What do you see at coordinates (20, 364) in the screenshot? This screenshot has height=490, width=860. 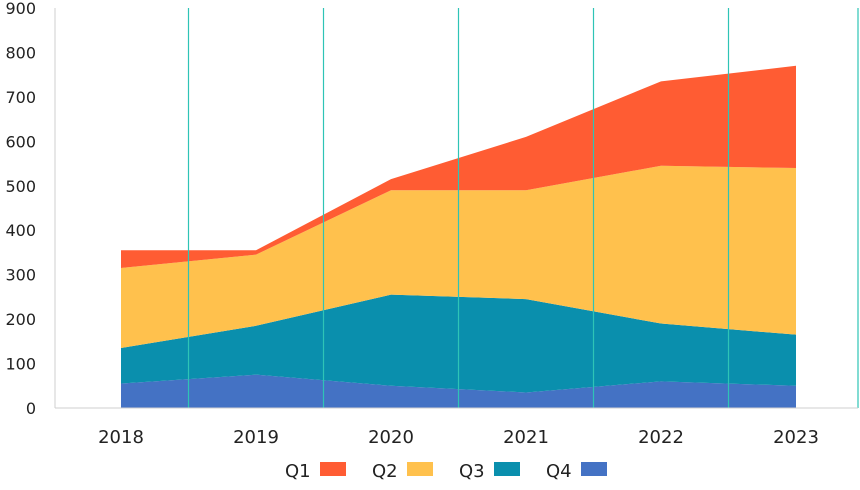 I see `y-tick-label: 100` at bounding box center [20, 364].